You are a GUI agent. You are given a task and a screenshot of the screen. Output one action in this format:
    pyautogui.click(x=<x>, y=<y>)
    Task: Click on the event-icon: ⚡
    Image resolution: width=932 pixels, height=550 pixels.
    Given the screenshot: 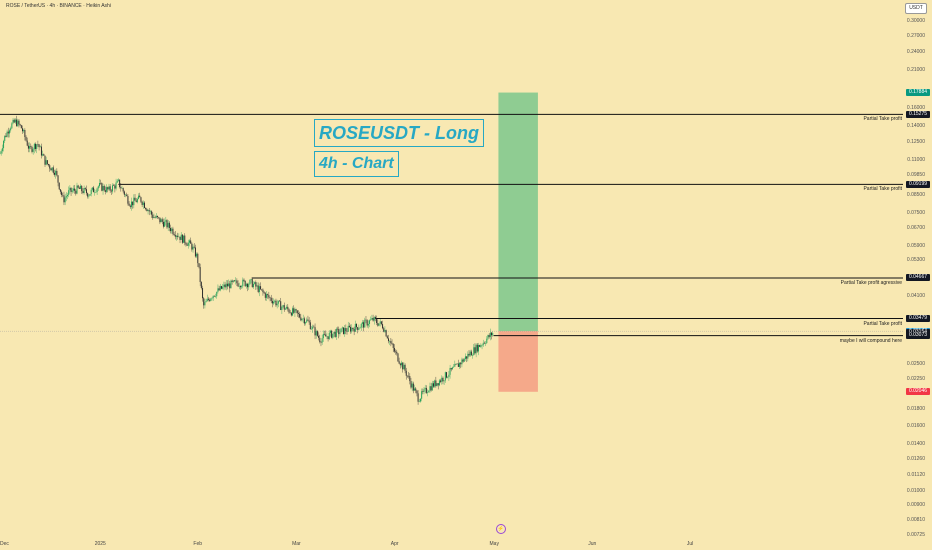 What is the action you would take?
    pyautogui.click(x=501, y=529)
    